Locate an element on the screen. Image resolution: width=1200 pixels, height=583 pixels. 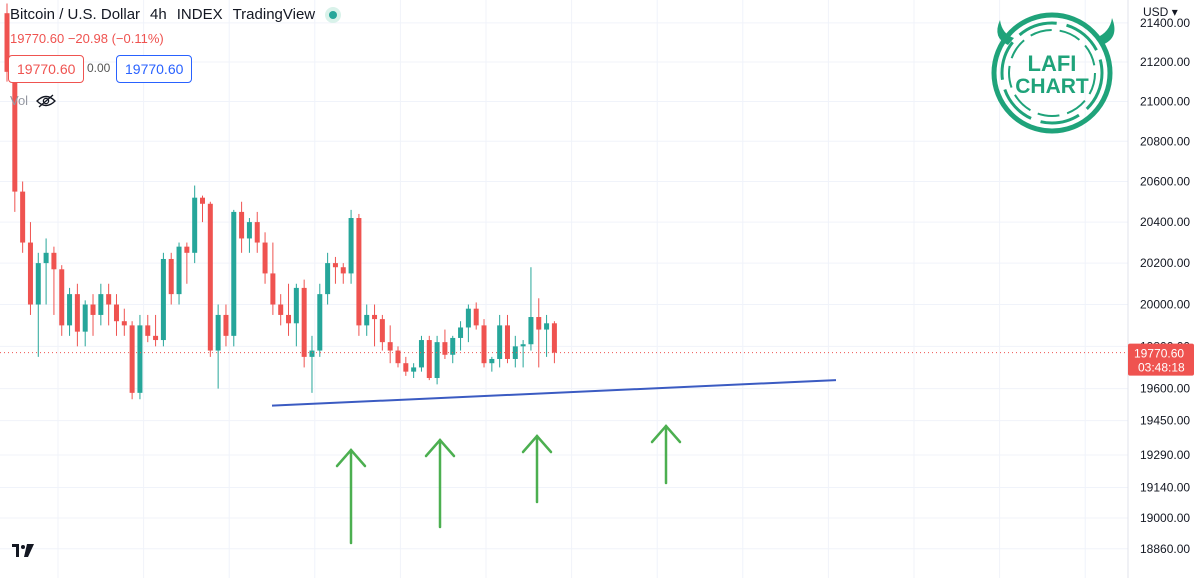
logo-text-chart: CHART is located at coordinates (1052, 86).